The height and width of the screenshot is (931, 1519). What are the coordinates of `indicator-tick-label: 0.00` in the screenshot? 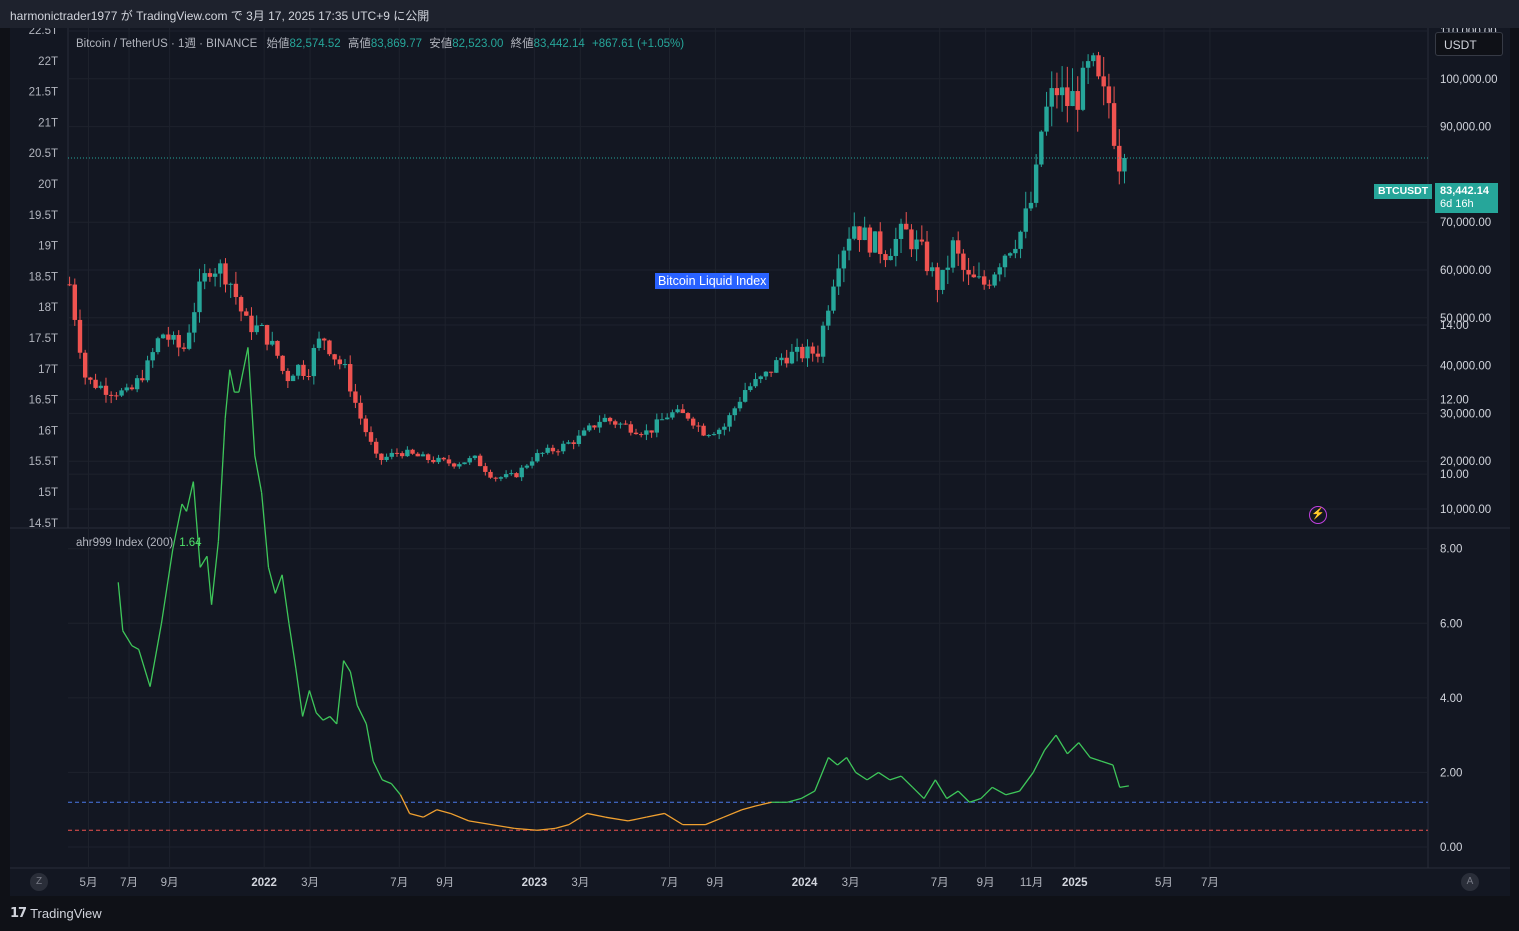 It's located at (1451, 848).